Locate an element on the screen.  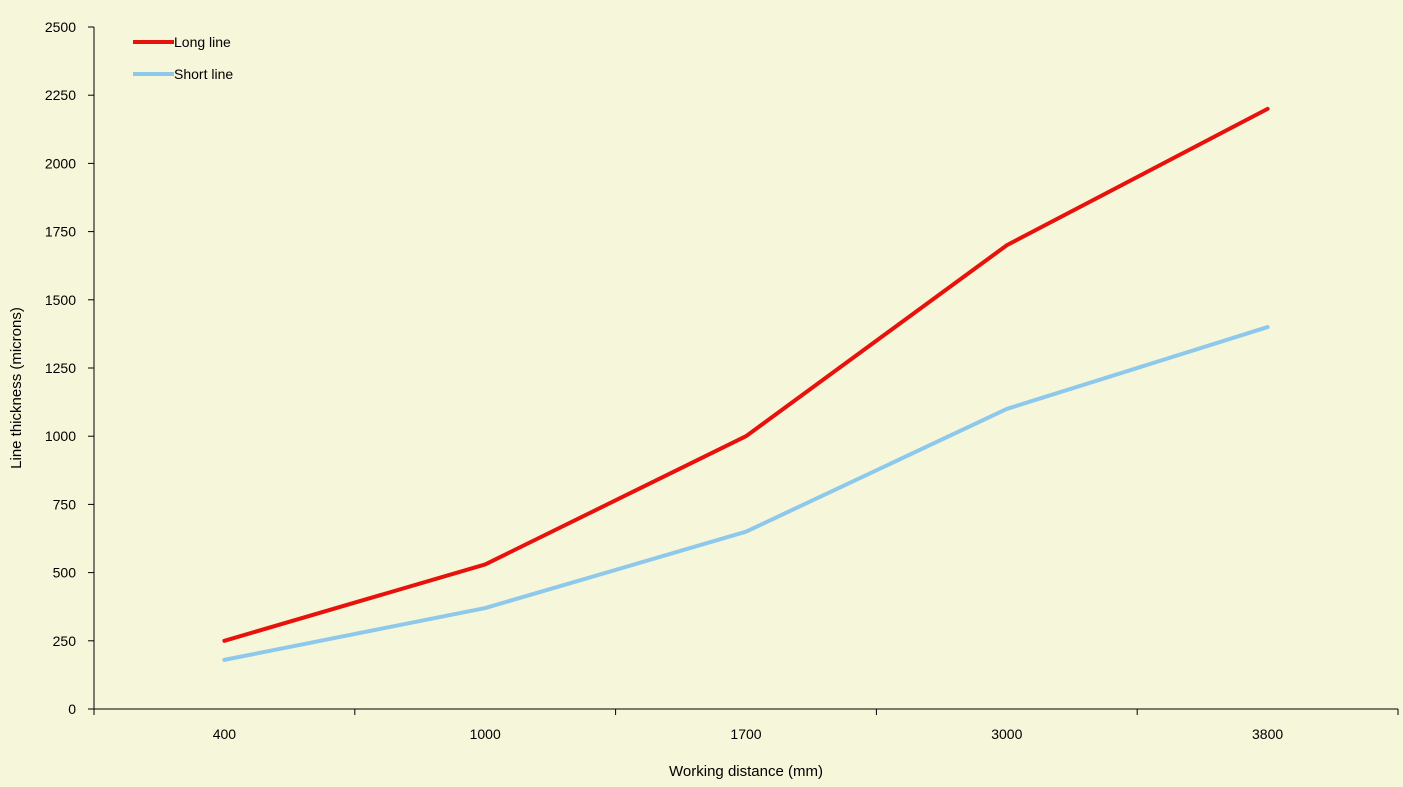
y-tick-label: 1000 is located at coordinates (60, 436).